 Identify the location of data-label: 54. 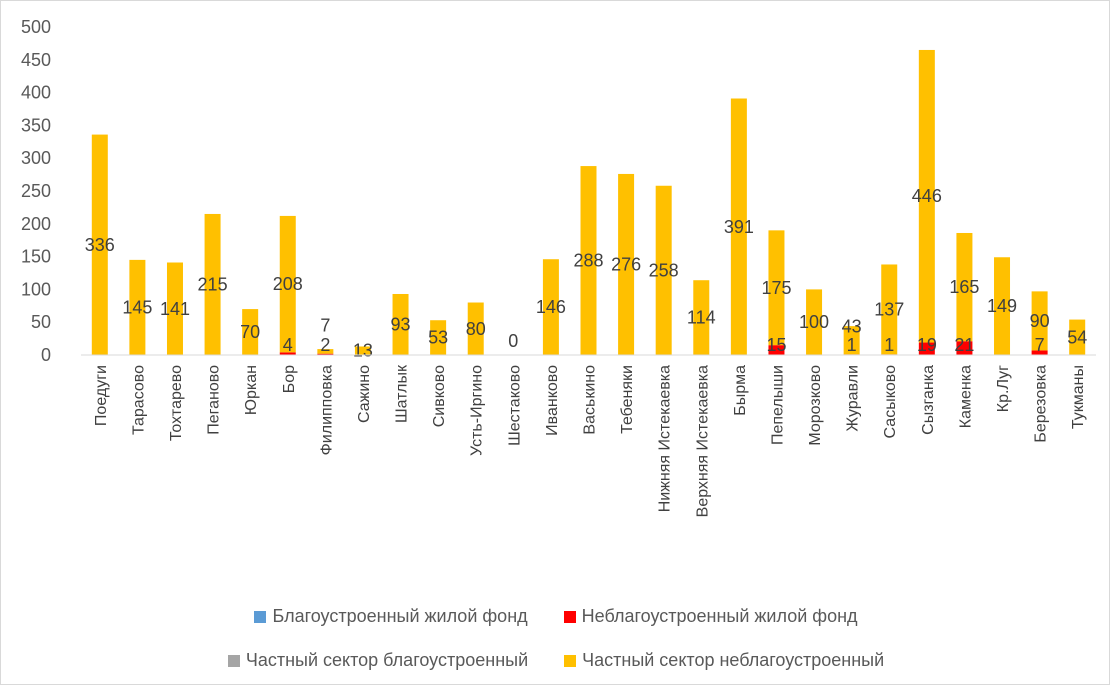
(1077, 337).